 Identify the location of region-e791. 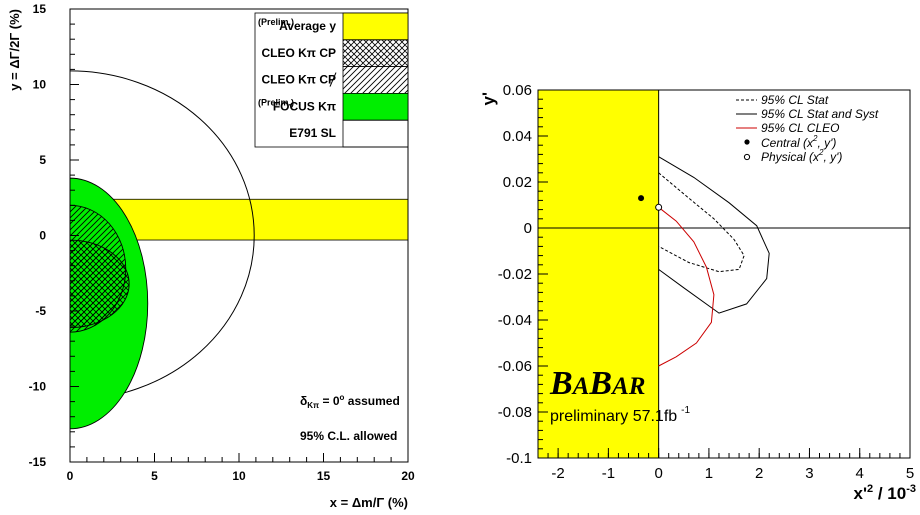
(162, 235).